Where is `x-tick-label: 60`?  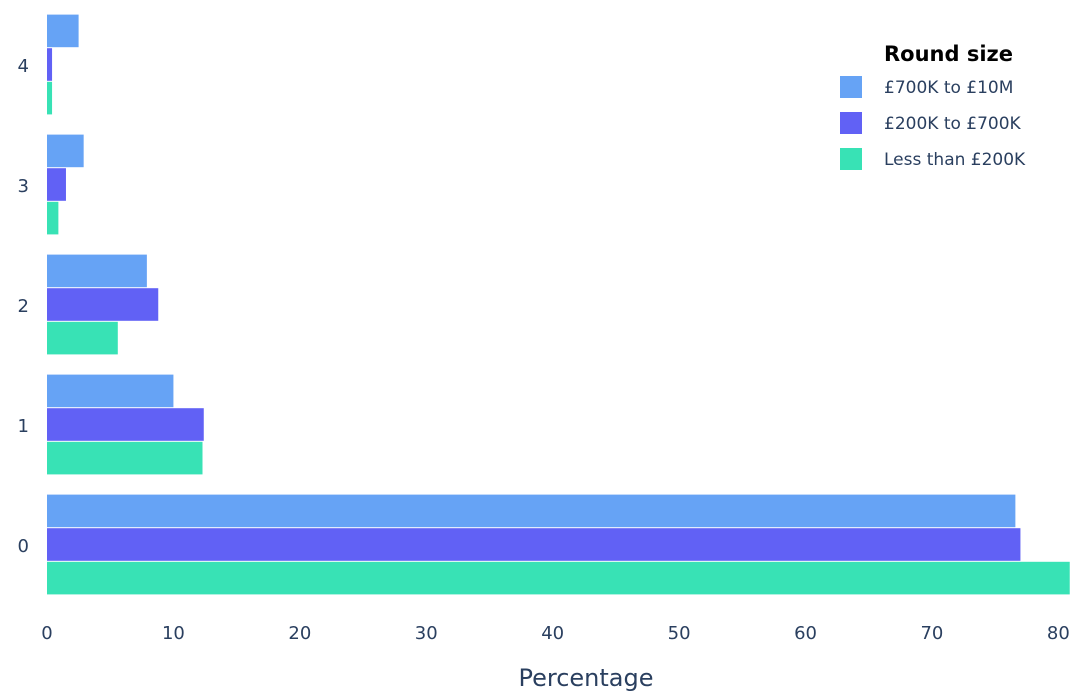
x-tick-label: 60 is located at coordinates (805, 633).